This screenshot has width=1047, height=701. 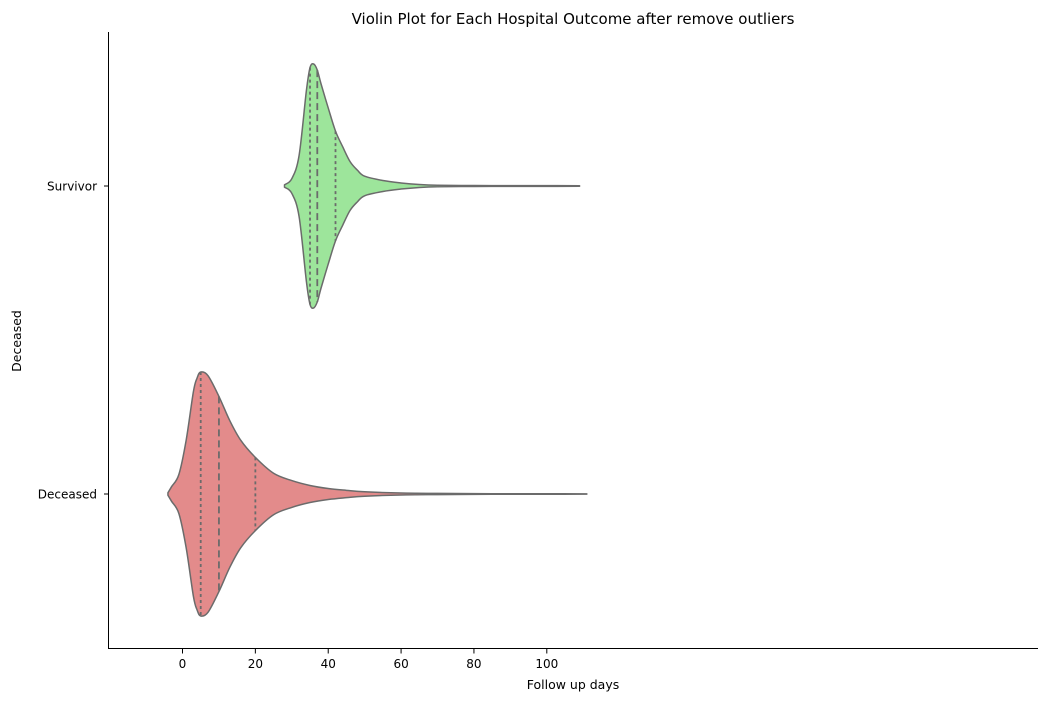 I want to click on x-tick-label: 0, so click(x=183, y=664).